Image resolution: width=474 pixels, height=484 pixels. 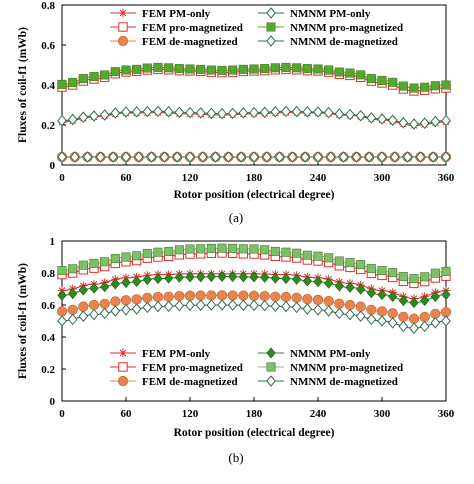 What do you see at coordinates (48, 126) in the screenshot?
I see `y-tick-label: 0.2` at bounding box center [48, 126].